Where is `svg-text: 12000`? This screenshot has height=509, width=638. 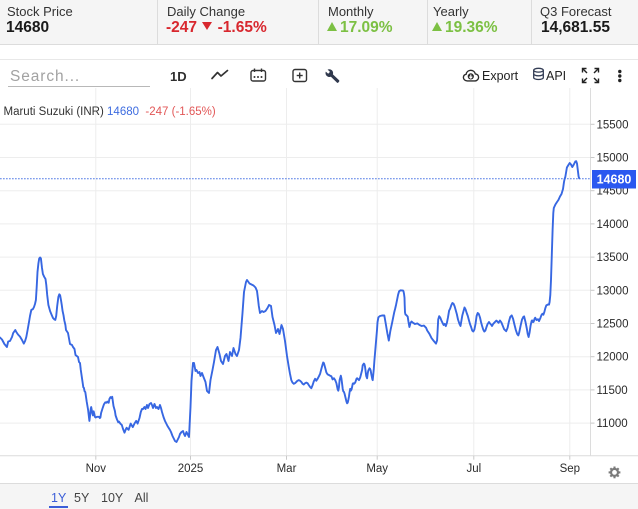
svg-text: 12000 is located at coordinates (613, 358).